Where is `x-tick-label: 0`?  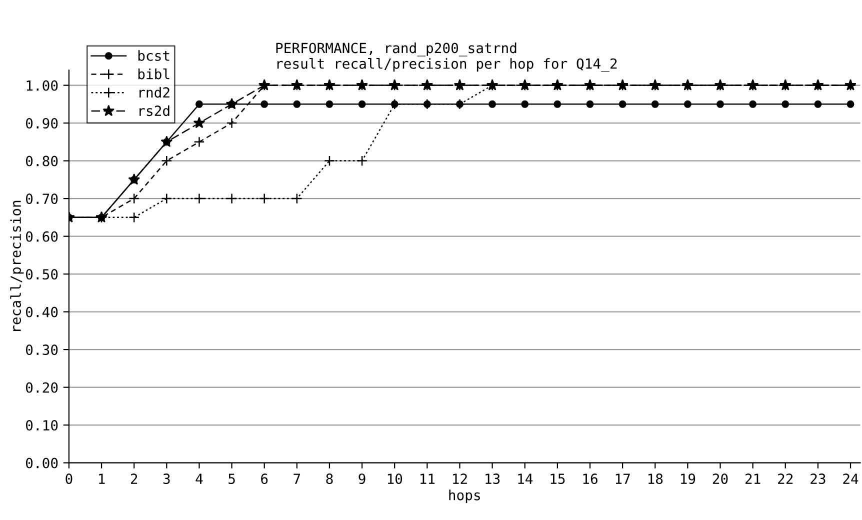 x-tick-label: 0 is located at coordinates (69, 479).